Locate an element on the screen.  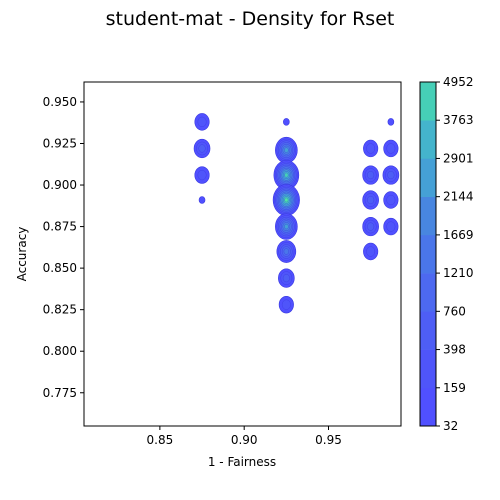
colorbar-tick-label: 2901 is located at coordinates (458, 158).